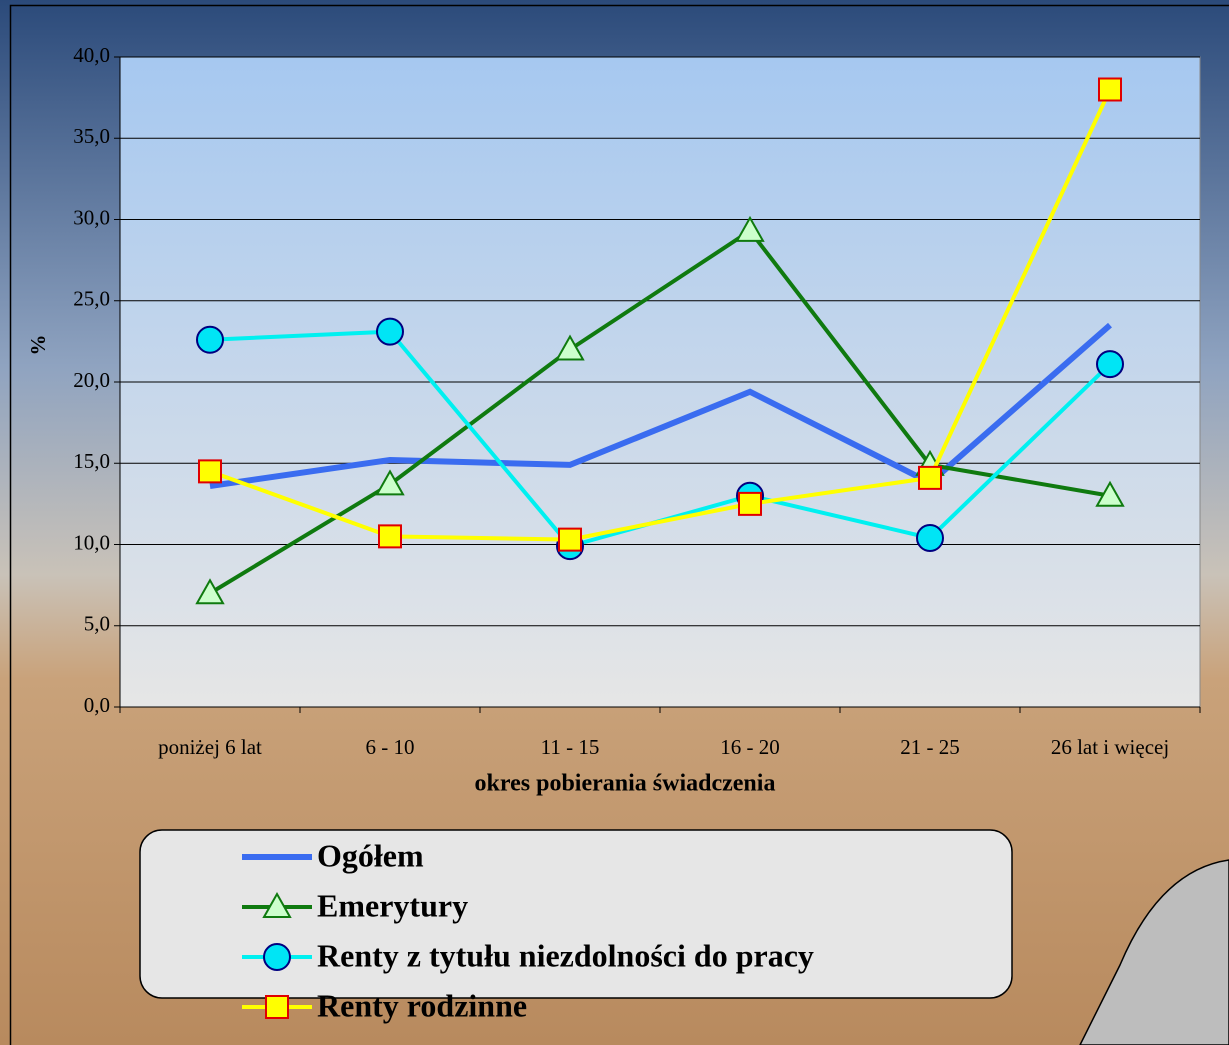  I want to click on legend-label: Renty rodzinne, so click(422, 1005).